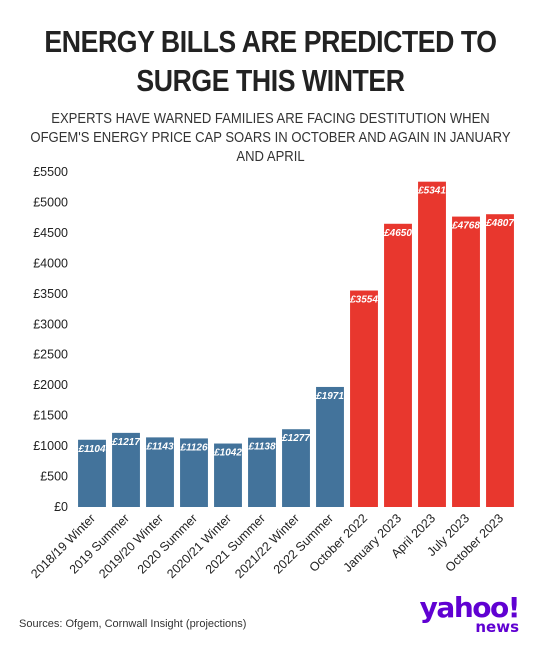 This screenshot has width=541, height=649. Describe the element at coordinates (363, 300) in the screenshot. I see `bar-value-label: £3554` at that location.